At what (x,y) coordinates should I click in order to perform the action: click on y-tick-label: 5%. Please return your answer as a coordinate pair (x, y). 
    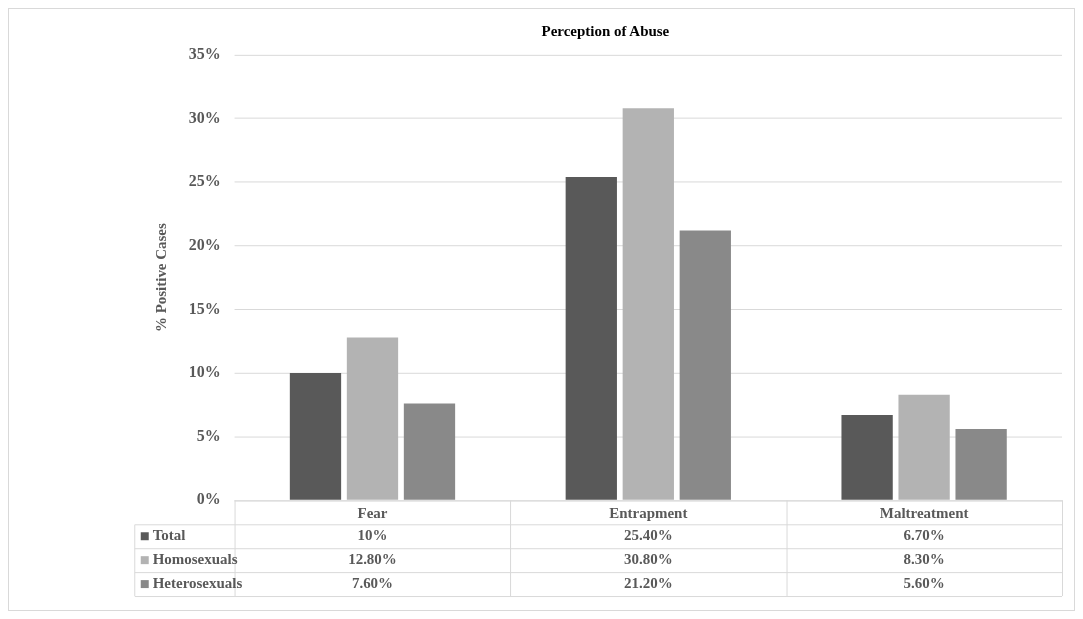
    Looking at the image, I should click on (208, 435).